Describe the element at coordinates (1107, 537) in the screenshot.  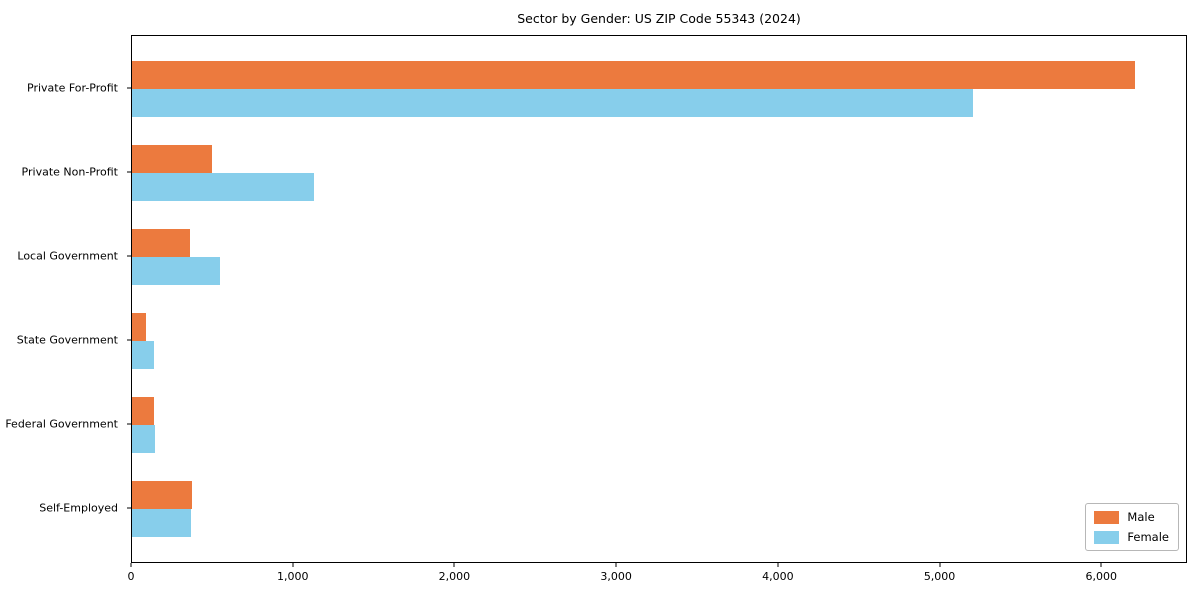
I see `female-legend-swatch` at that location.